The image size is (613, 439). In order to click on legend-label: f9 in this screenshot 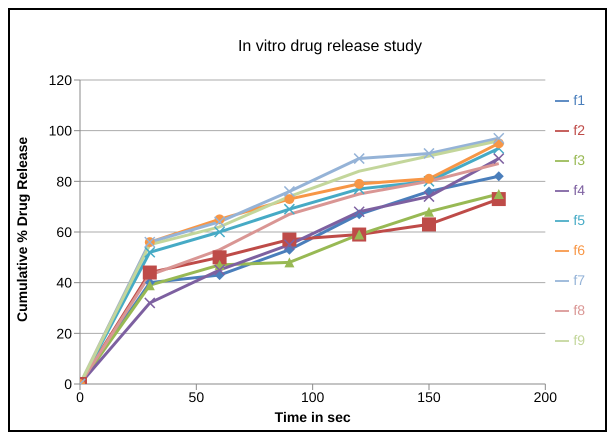, I will do `click(579, 340)`.